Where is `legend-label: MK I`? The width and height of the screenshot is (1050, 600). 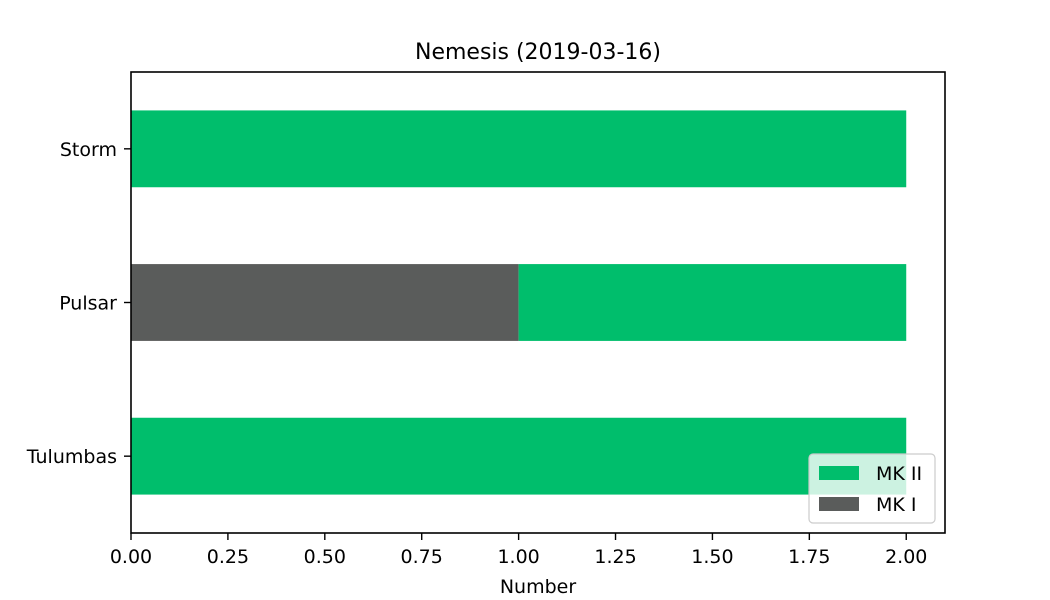
legend-label: MK I is located at coordinates (896, 505).